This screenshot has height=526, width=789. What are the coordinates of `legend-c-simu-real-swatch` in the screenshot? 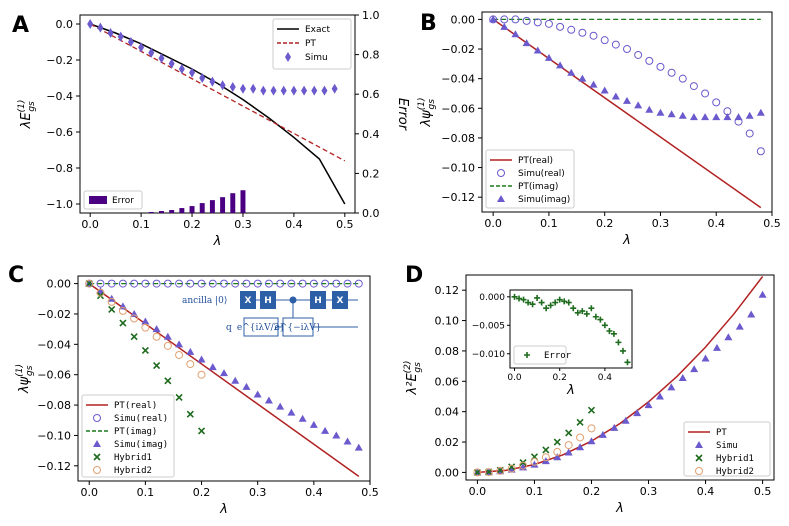 It's located at (97, 418).